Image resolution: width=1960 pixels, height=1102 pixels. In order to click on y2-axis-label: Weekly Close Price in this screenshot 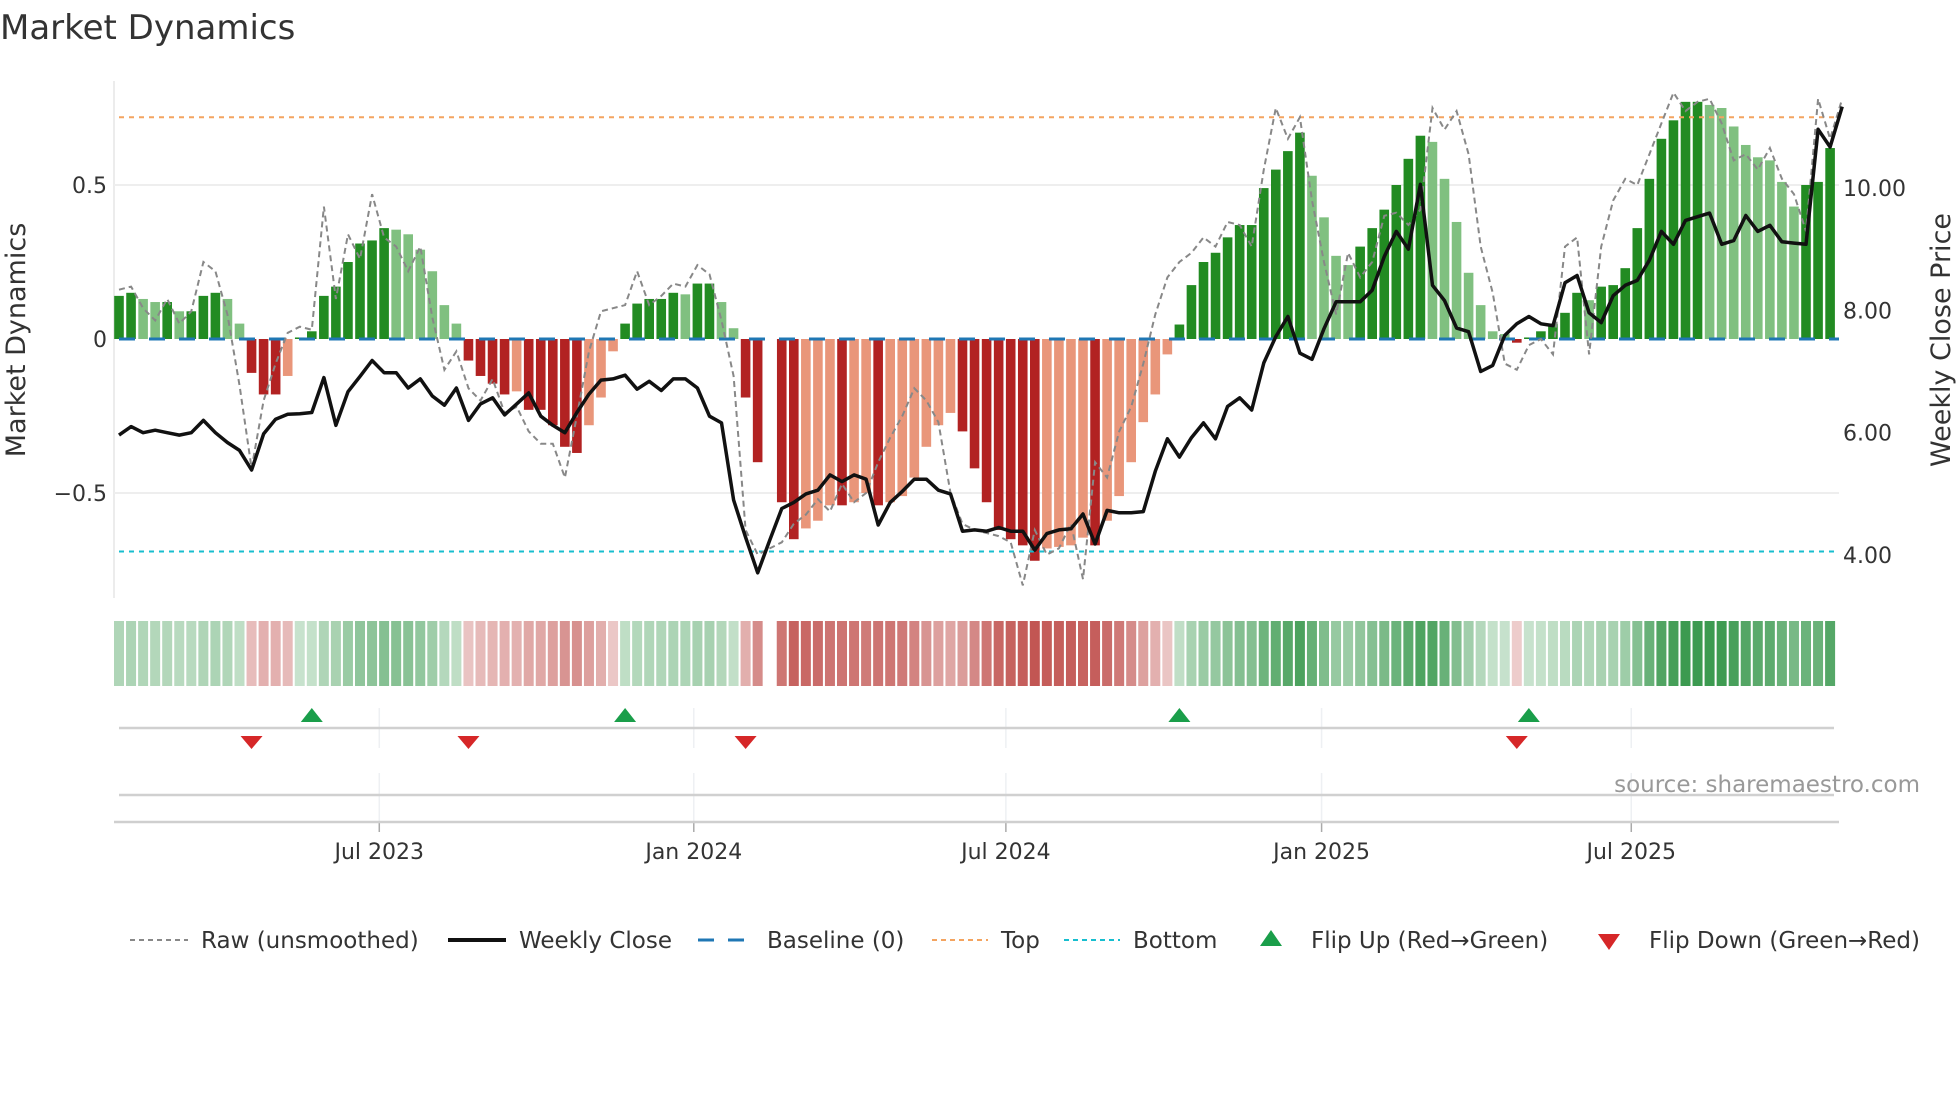, I will do `click(1941, 340)`.